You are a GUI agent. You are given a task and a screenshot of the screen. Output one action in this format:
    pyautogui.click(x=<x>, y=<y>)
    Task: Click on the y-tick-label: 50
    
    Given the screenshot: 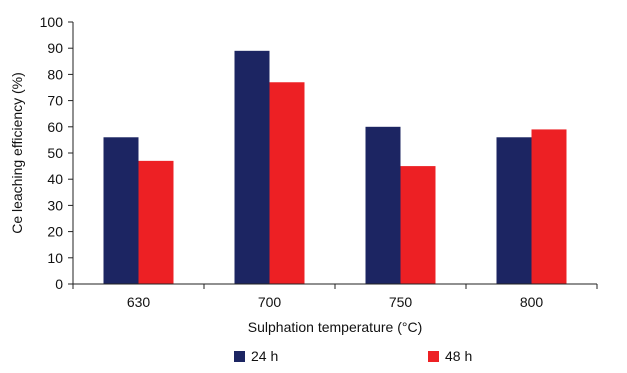 What is the action you would take?
    pyautogui.click(x=55, y=153)
    